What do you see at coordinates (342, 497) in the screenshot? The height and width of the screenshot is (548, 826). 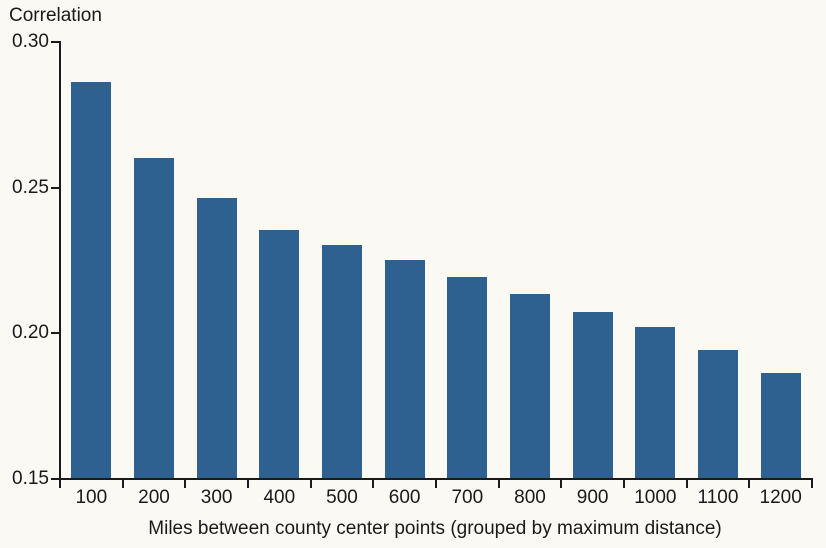 I see `x-tick-label: 500` at bounding box center [342, 497].